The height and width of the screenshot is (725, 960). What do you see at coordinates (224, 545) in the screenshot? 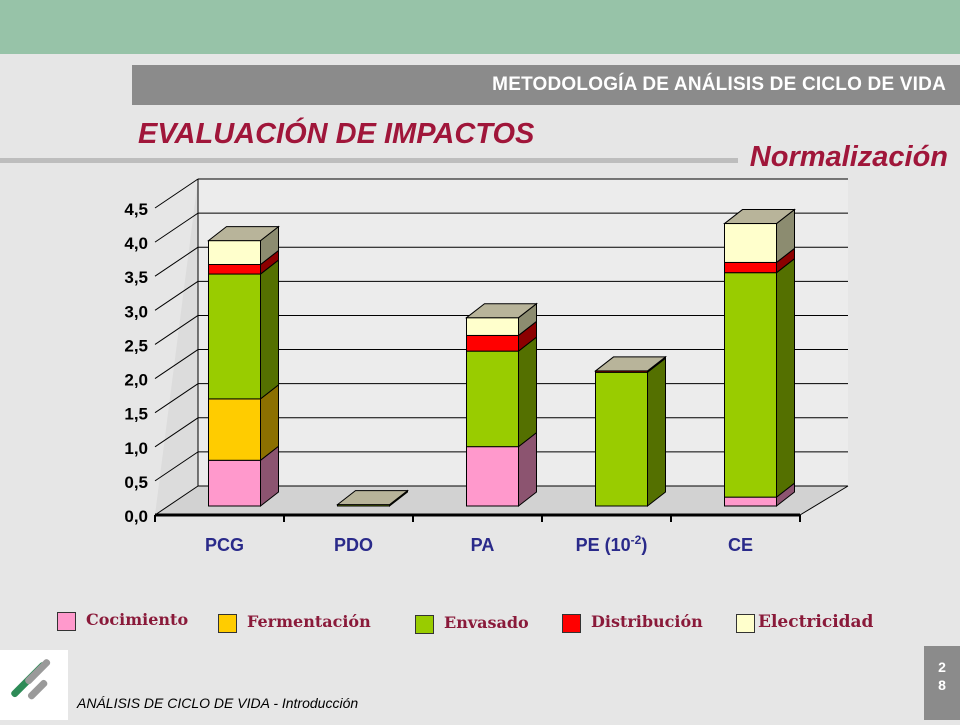
I see `x-tick-label: PCG` at bounding box center [224, 545].